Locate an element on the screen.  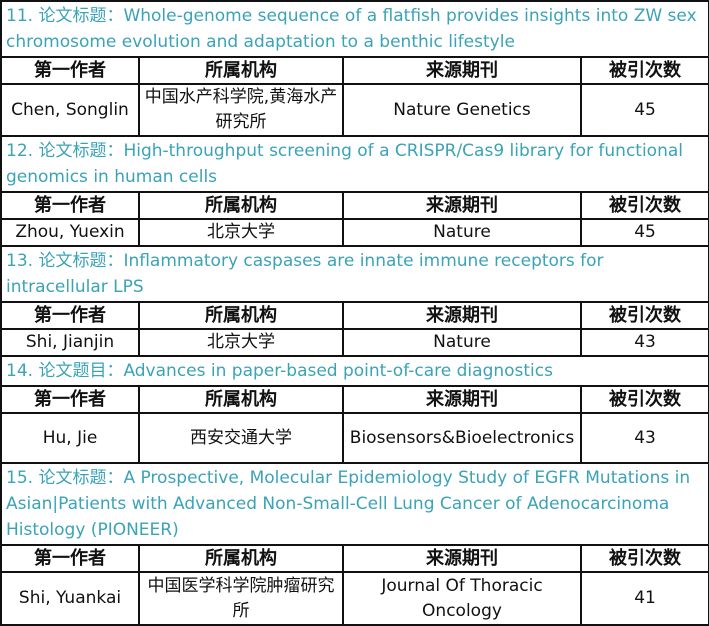
institution-cell: 中国水产科学院,黄海水产研究所 is located at coordinates (241, 110).